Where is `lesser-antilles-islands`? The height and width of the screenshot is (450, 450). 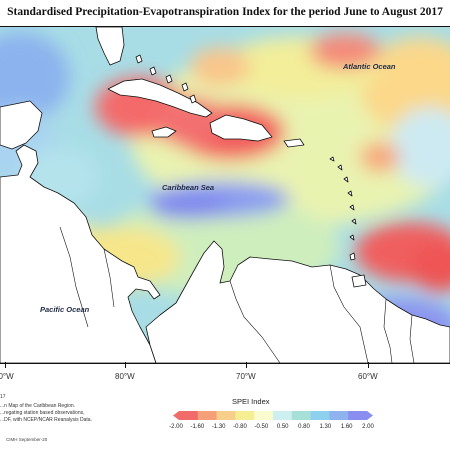 lesser-antilles-islands is located at coordinates (343, 208).